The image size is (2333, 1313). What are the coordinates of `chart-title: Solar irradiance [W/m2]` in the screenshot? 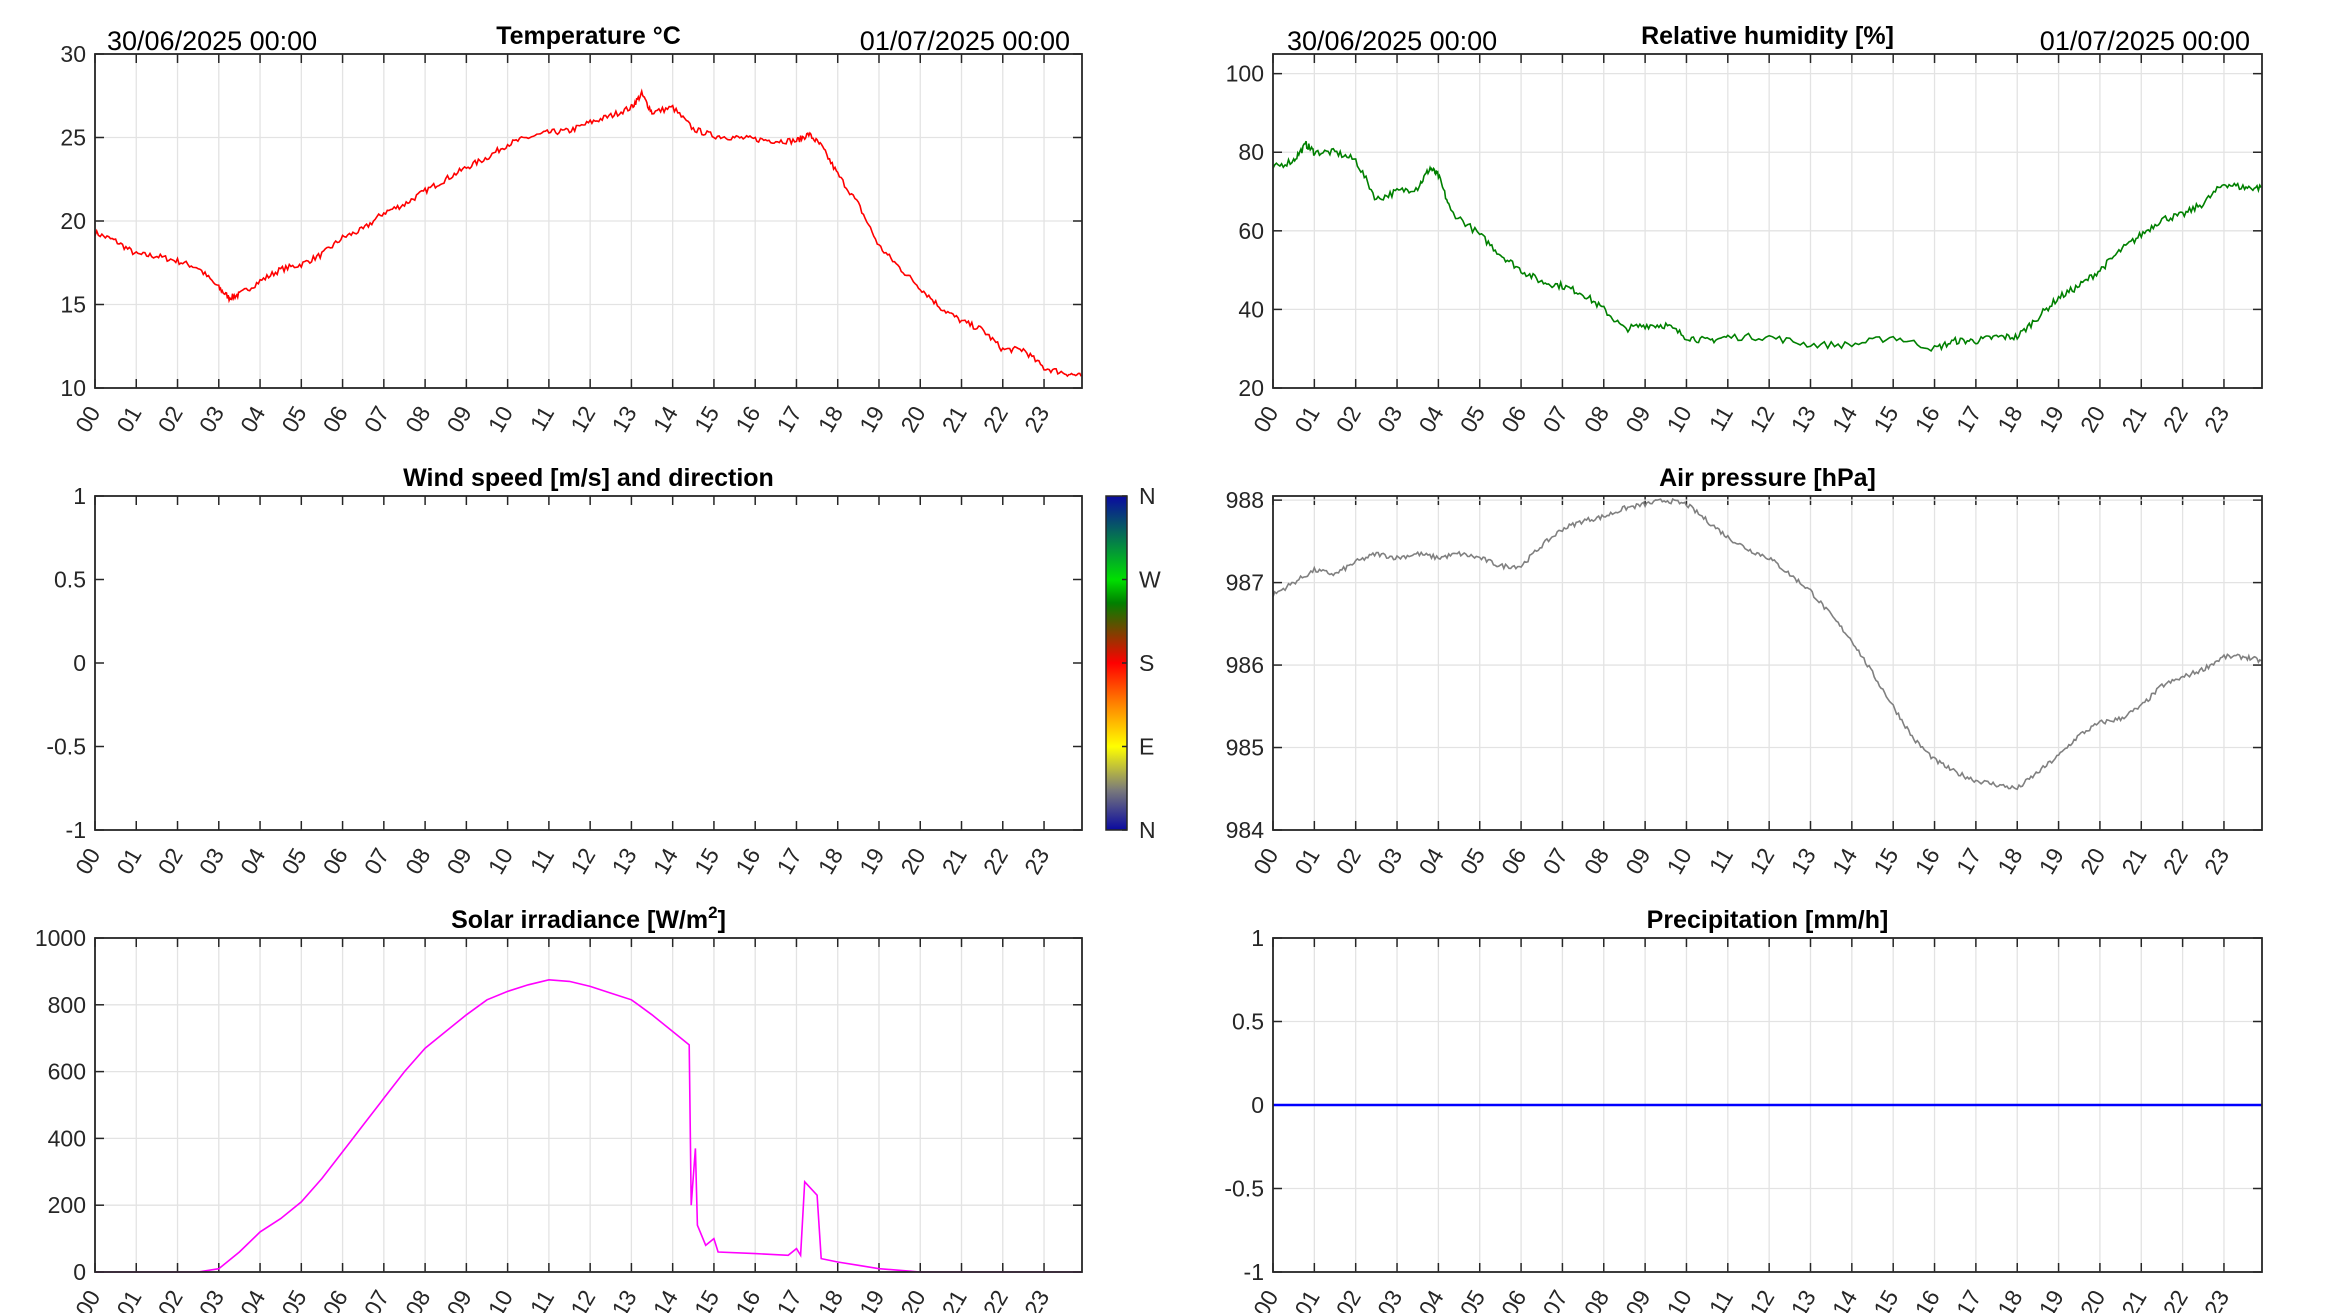 It's located at (588, 918).